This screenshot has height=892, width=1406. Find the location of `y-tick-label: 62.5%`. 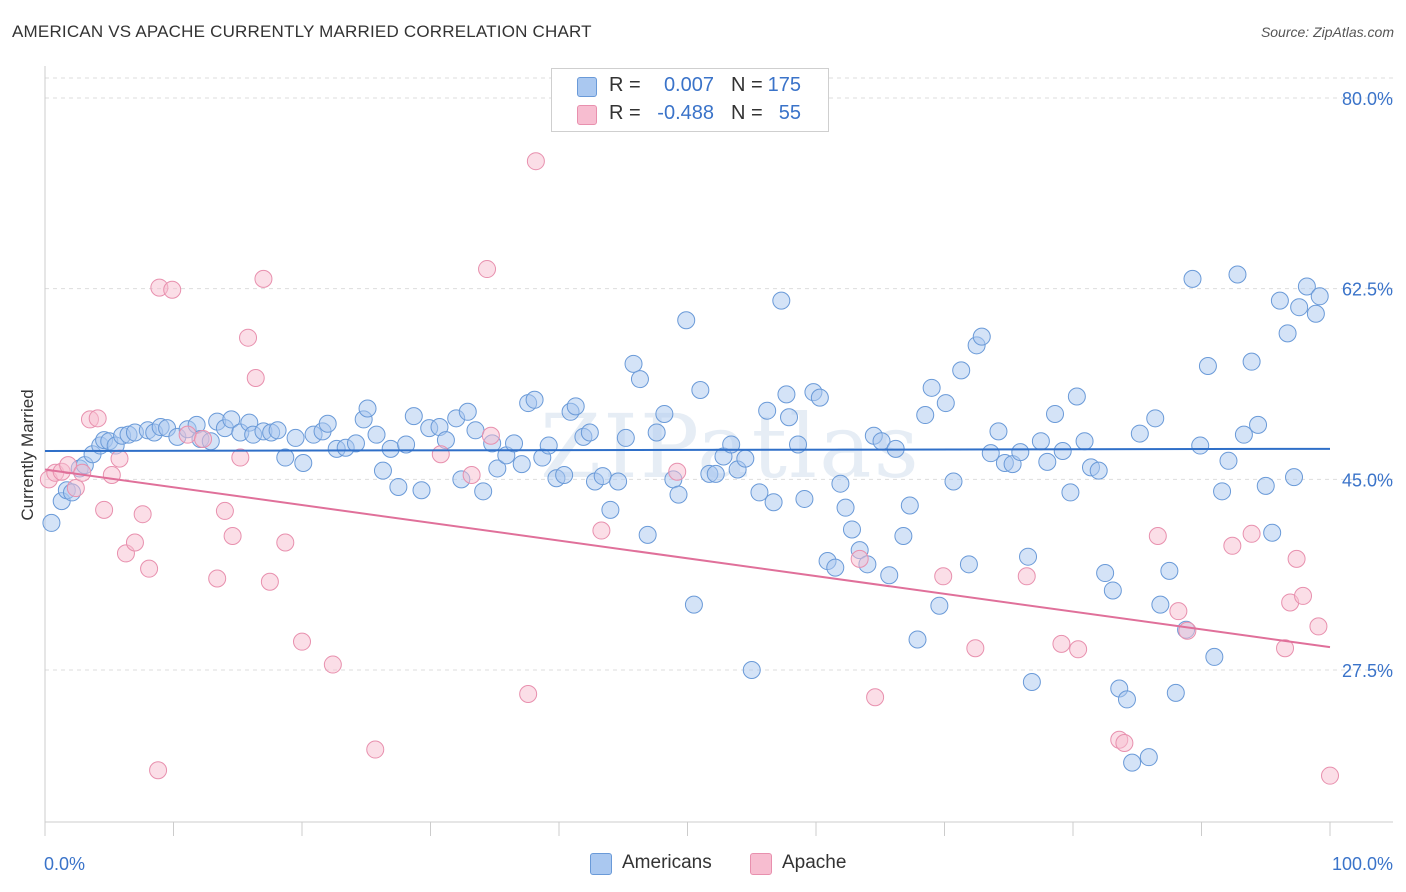

y-tick-label: 62.5% is located at coordinates (1367, 290).